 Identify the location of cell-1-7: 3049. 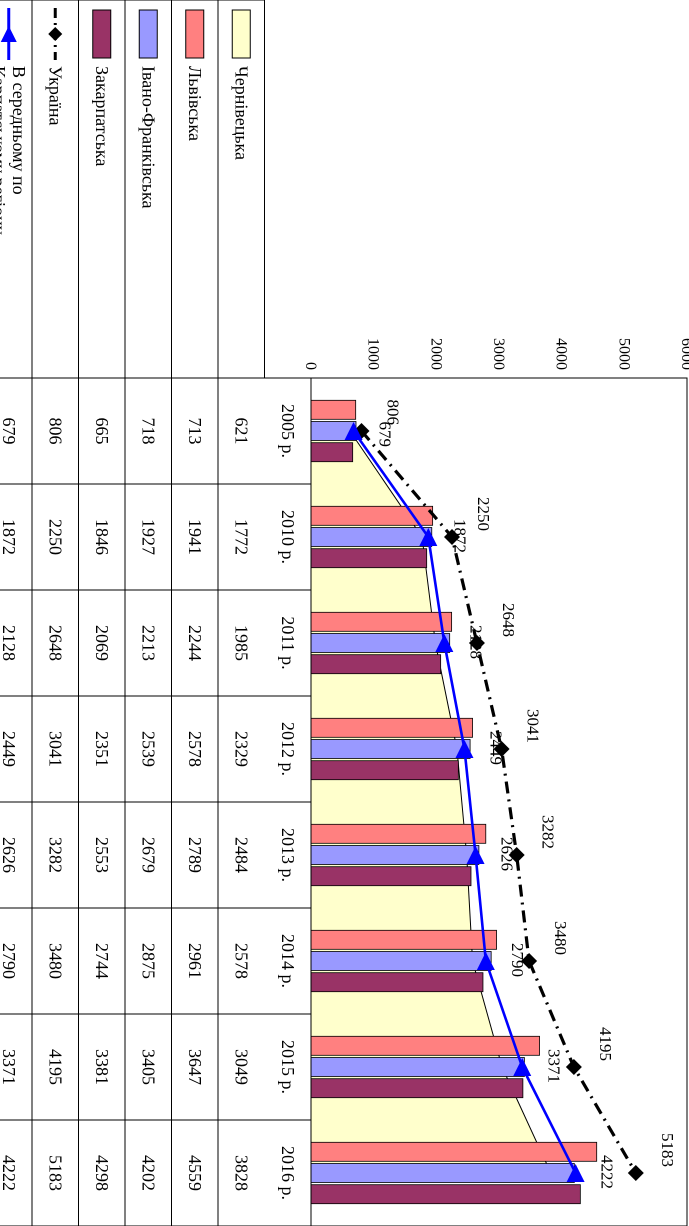
(241, 1067).